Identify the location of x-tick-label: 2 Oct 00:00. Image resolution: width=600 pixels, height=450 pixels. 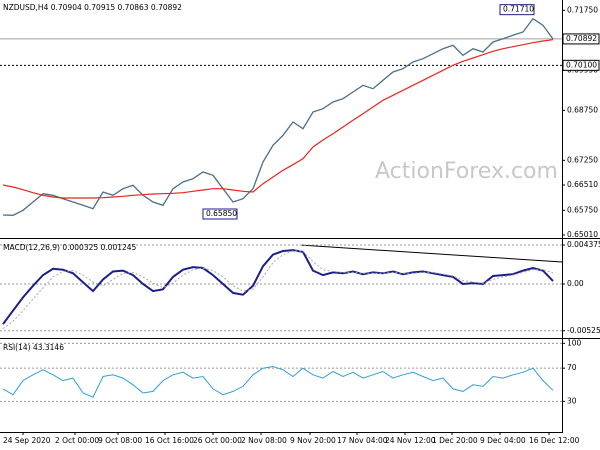
(77, 440).